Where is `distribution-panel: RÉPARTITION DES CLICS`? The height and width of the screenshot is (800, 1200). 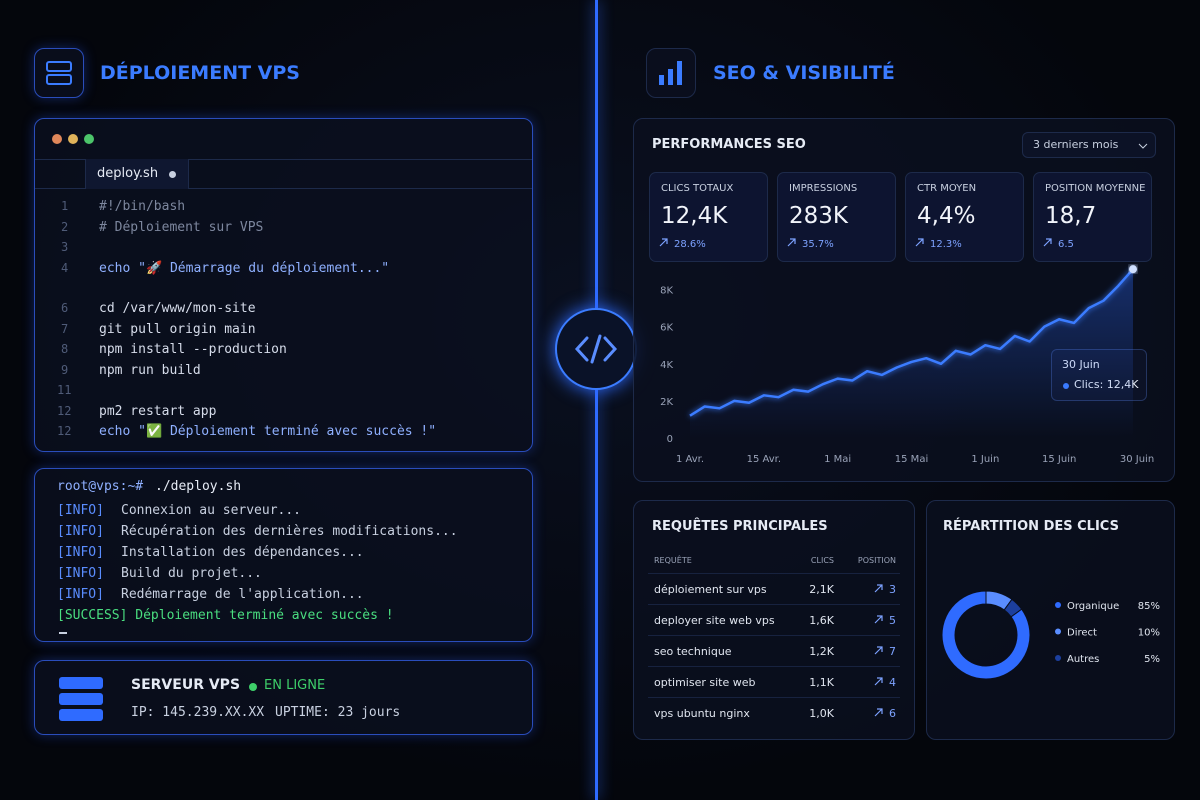 distribution-panel: RÉPARTITION DES CLICS is located at coordinates (1050, 620).